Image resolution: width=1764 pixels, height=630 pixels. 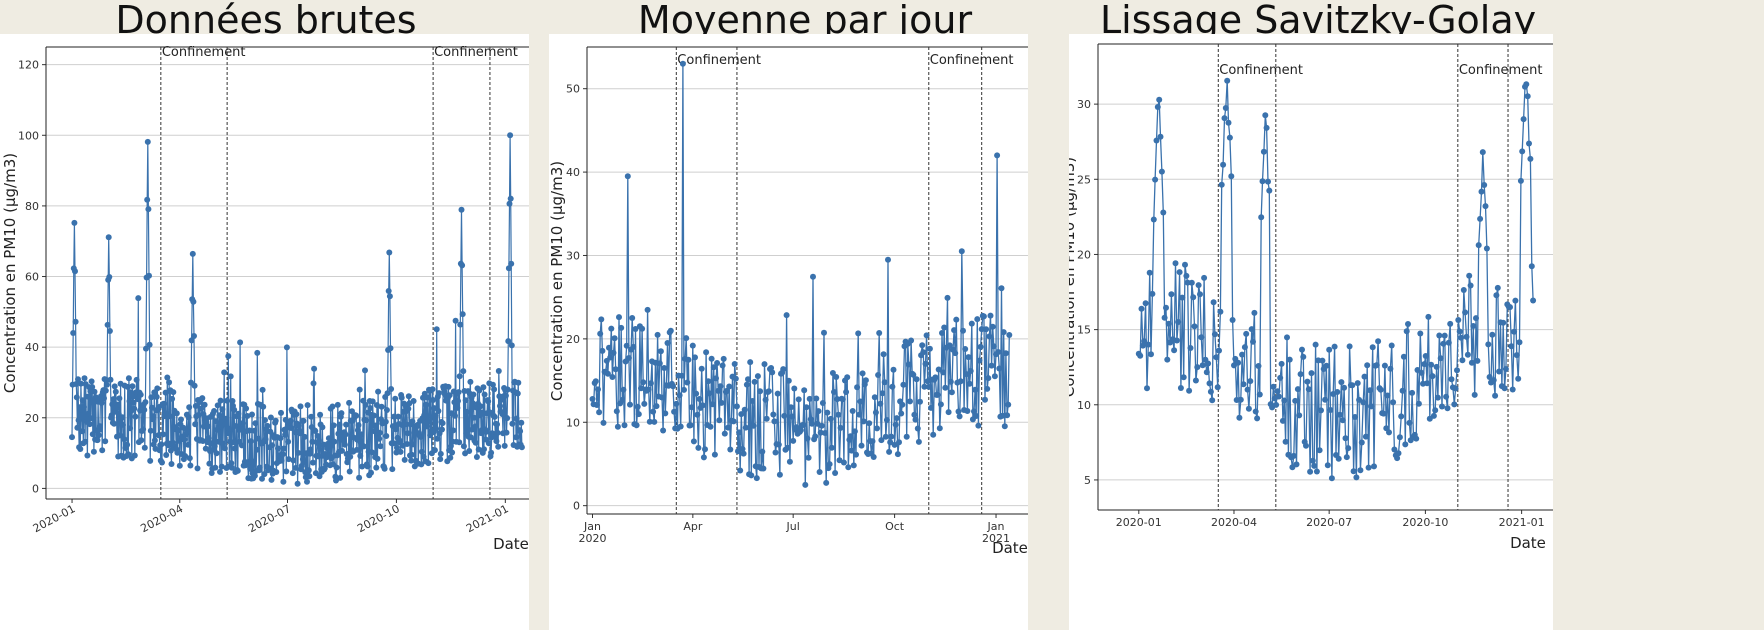 I want to click on y-tick-label: 30, so click(x=573, y=255).